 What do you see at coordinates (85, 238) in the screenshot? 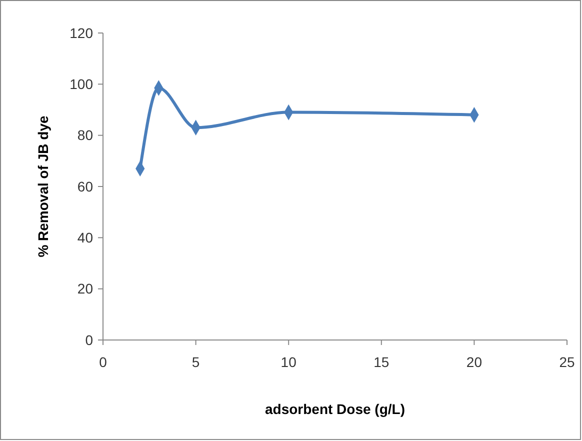
I see `y-tick-label: 40` at bounding box center [85, 238].